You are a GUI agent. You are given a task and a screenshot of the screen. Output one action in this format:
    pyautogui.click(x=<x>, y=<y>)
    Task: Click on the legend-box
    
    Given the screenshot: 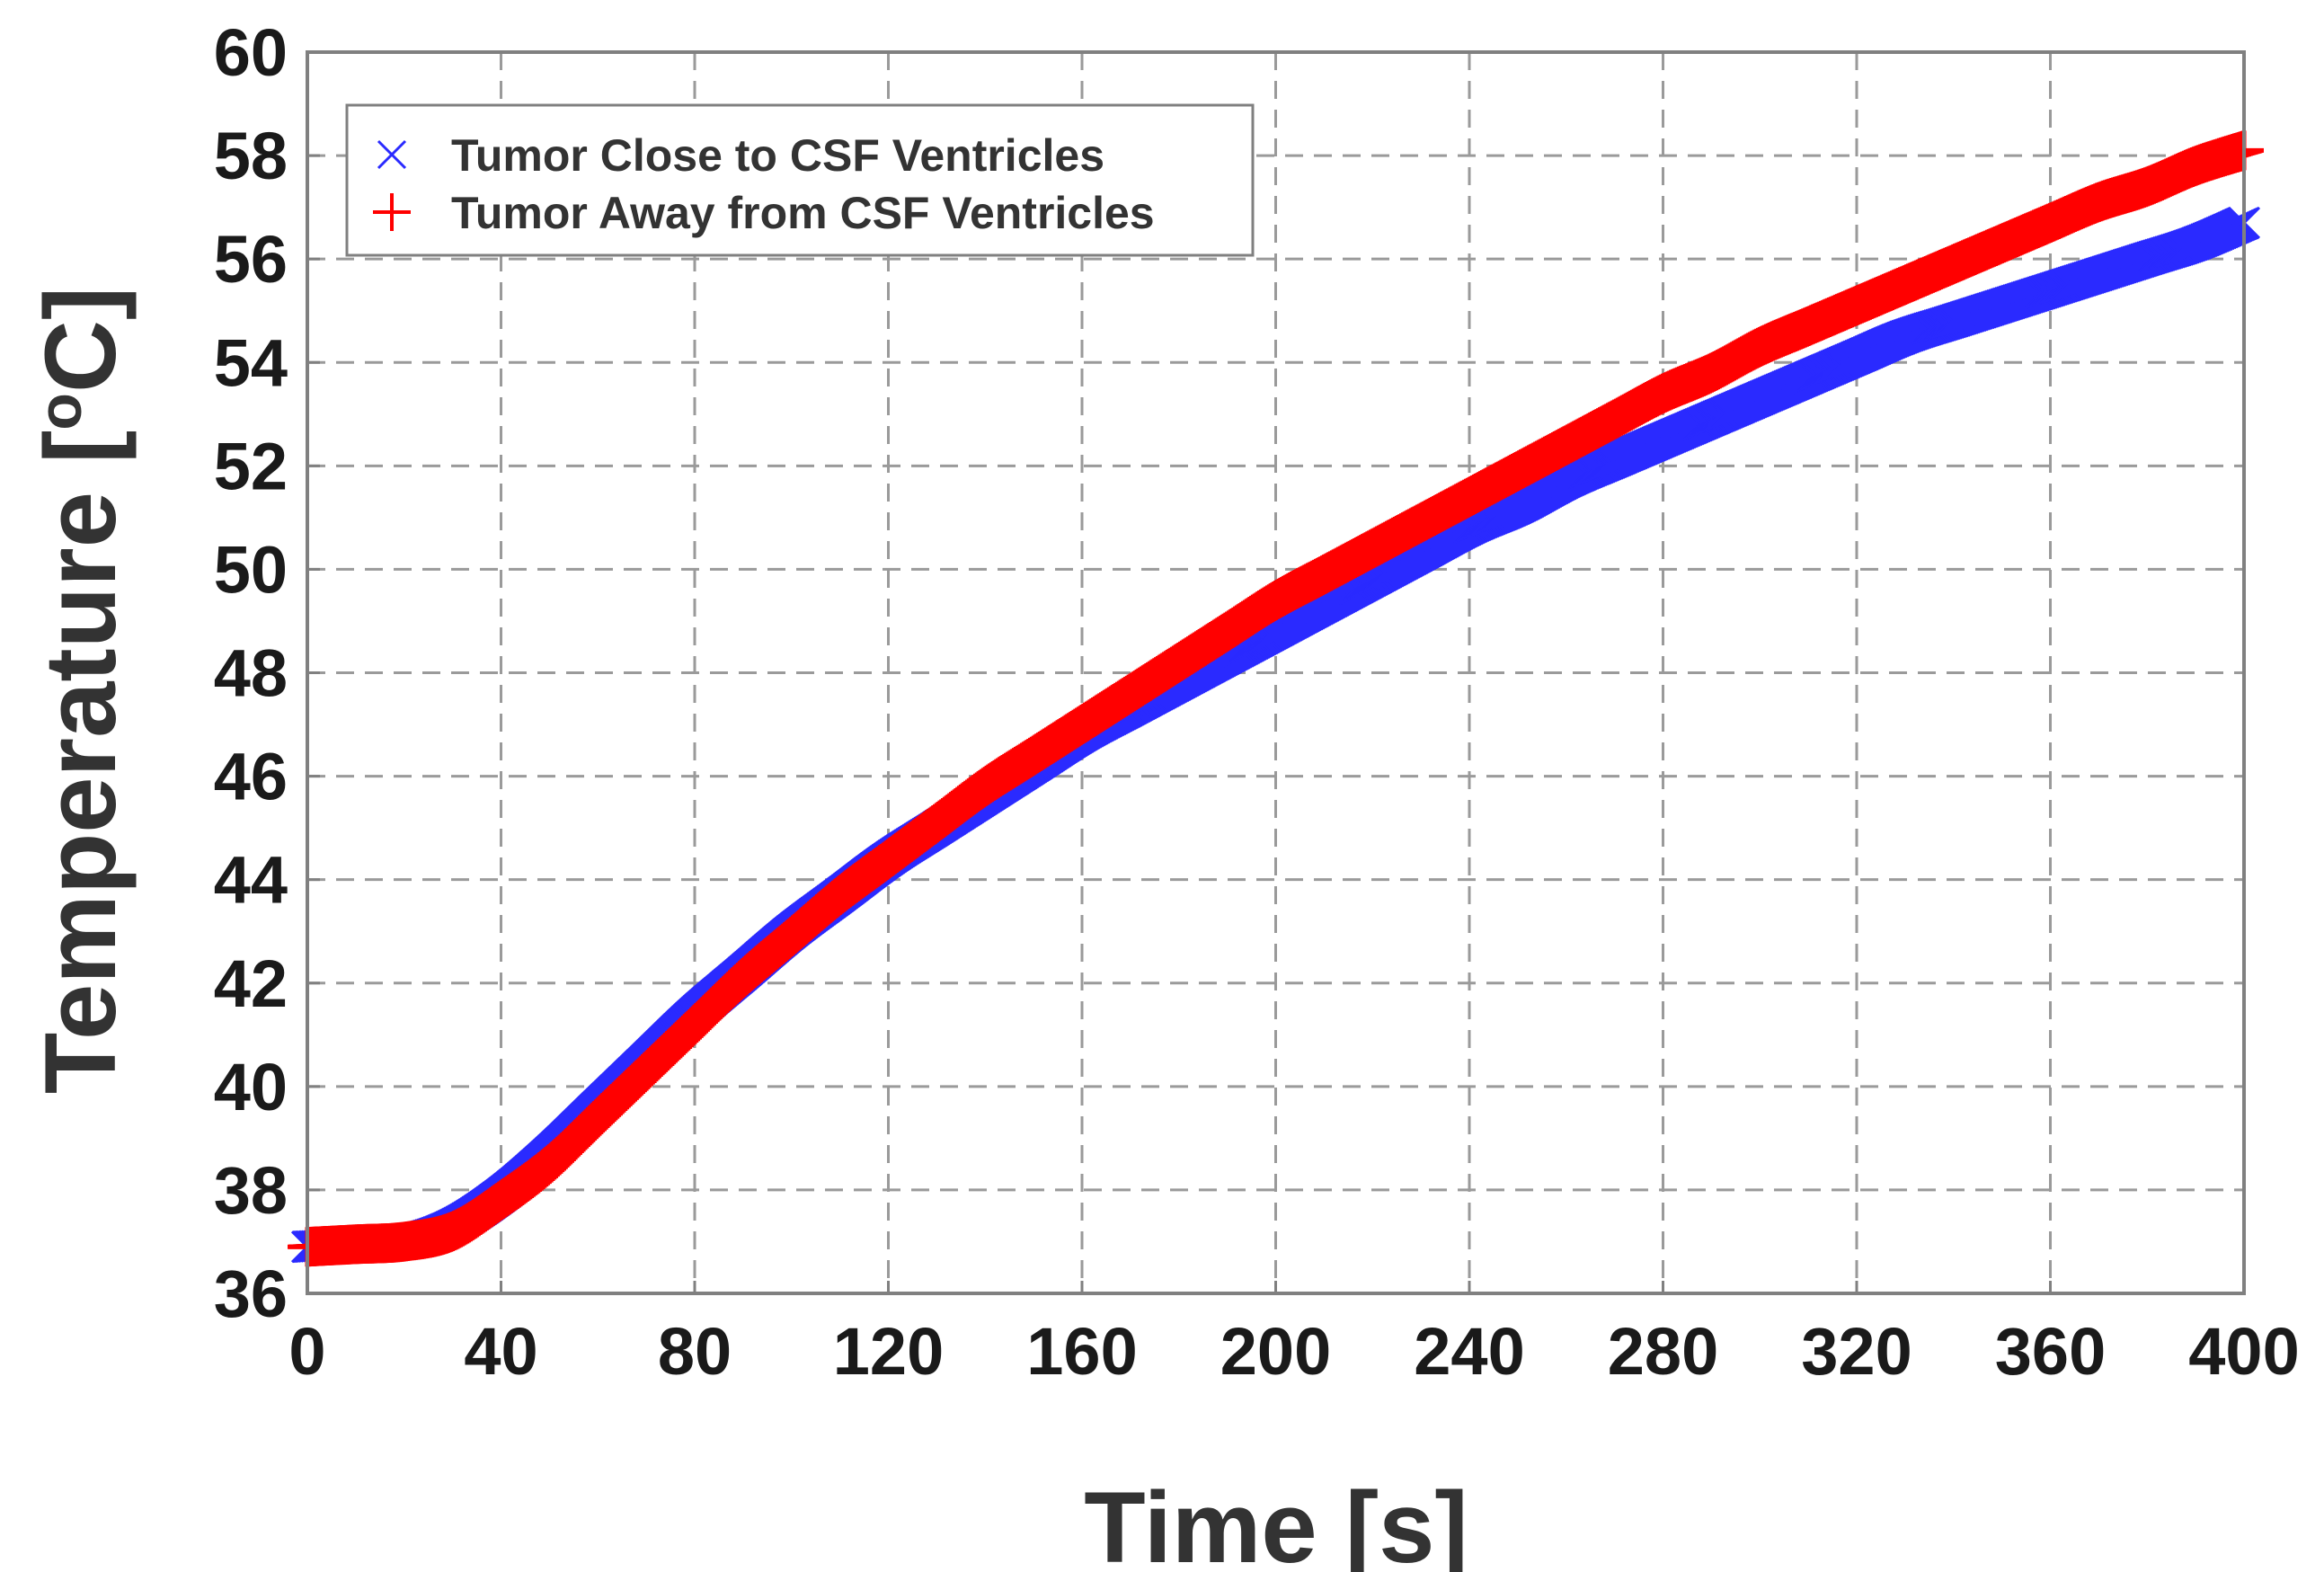 What is the action you would take?
    pyautogui.click(x=800, y=180)
    